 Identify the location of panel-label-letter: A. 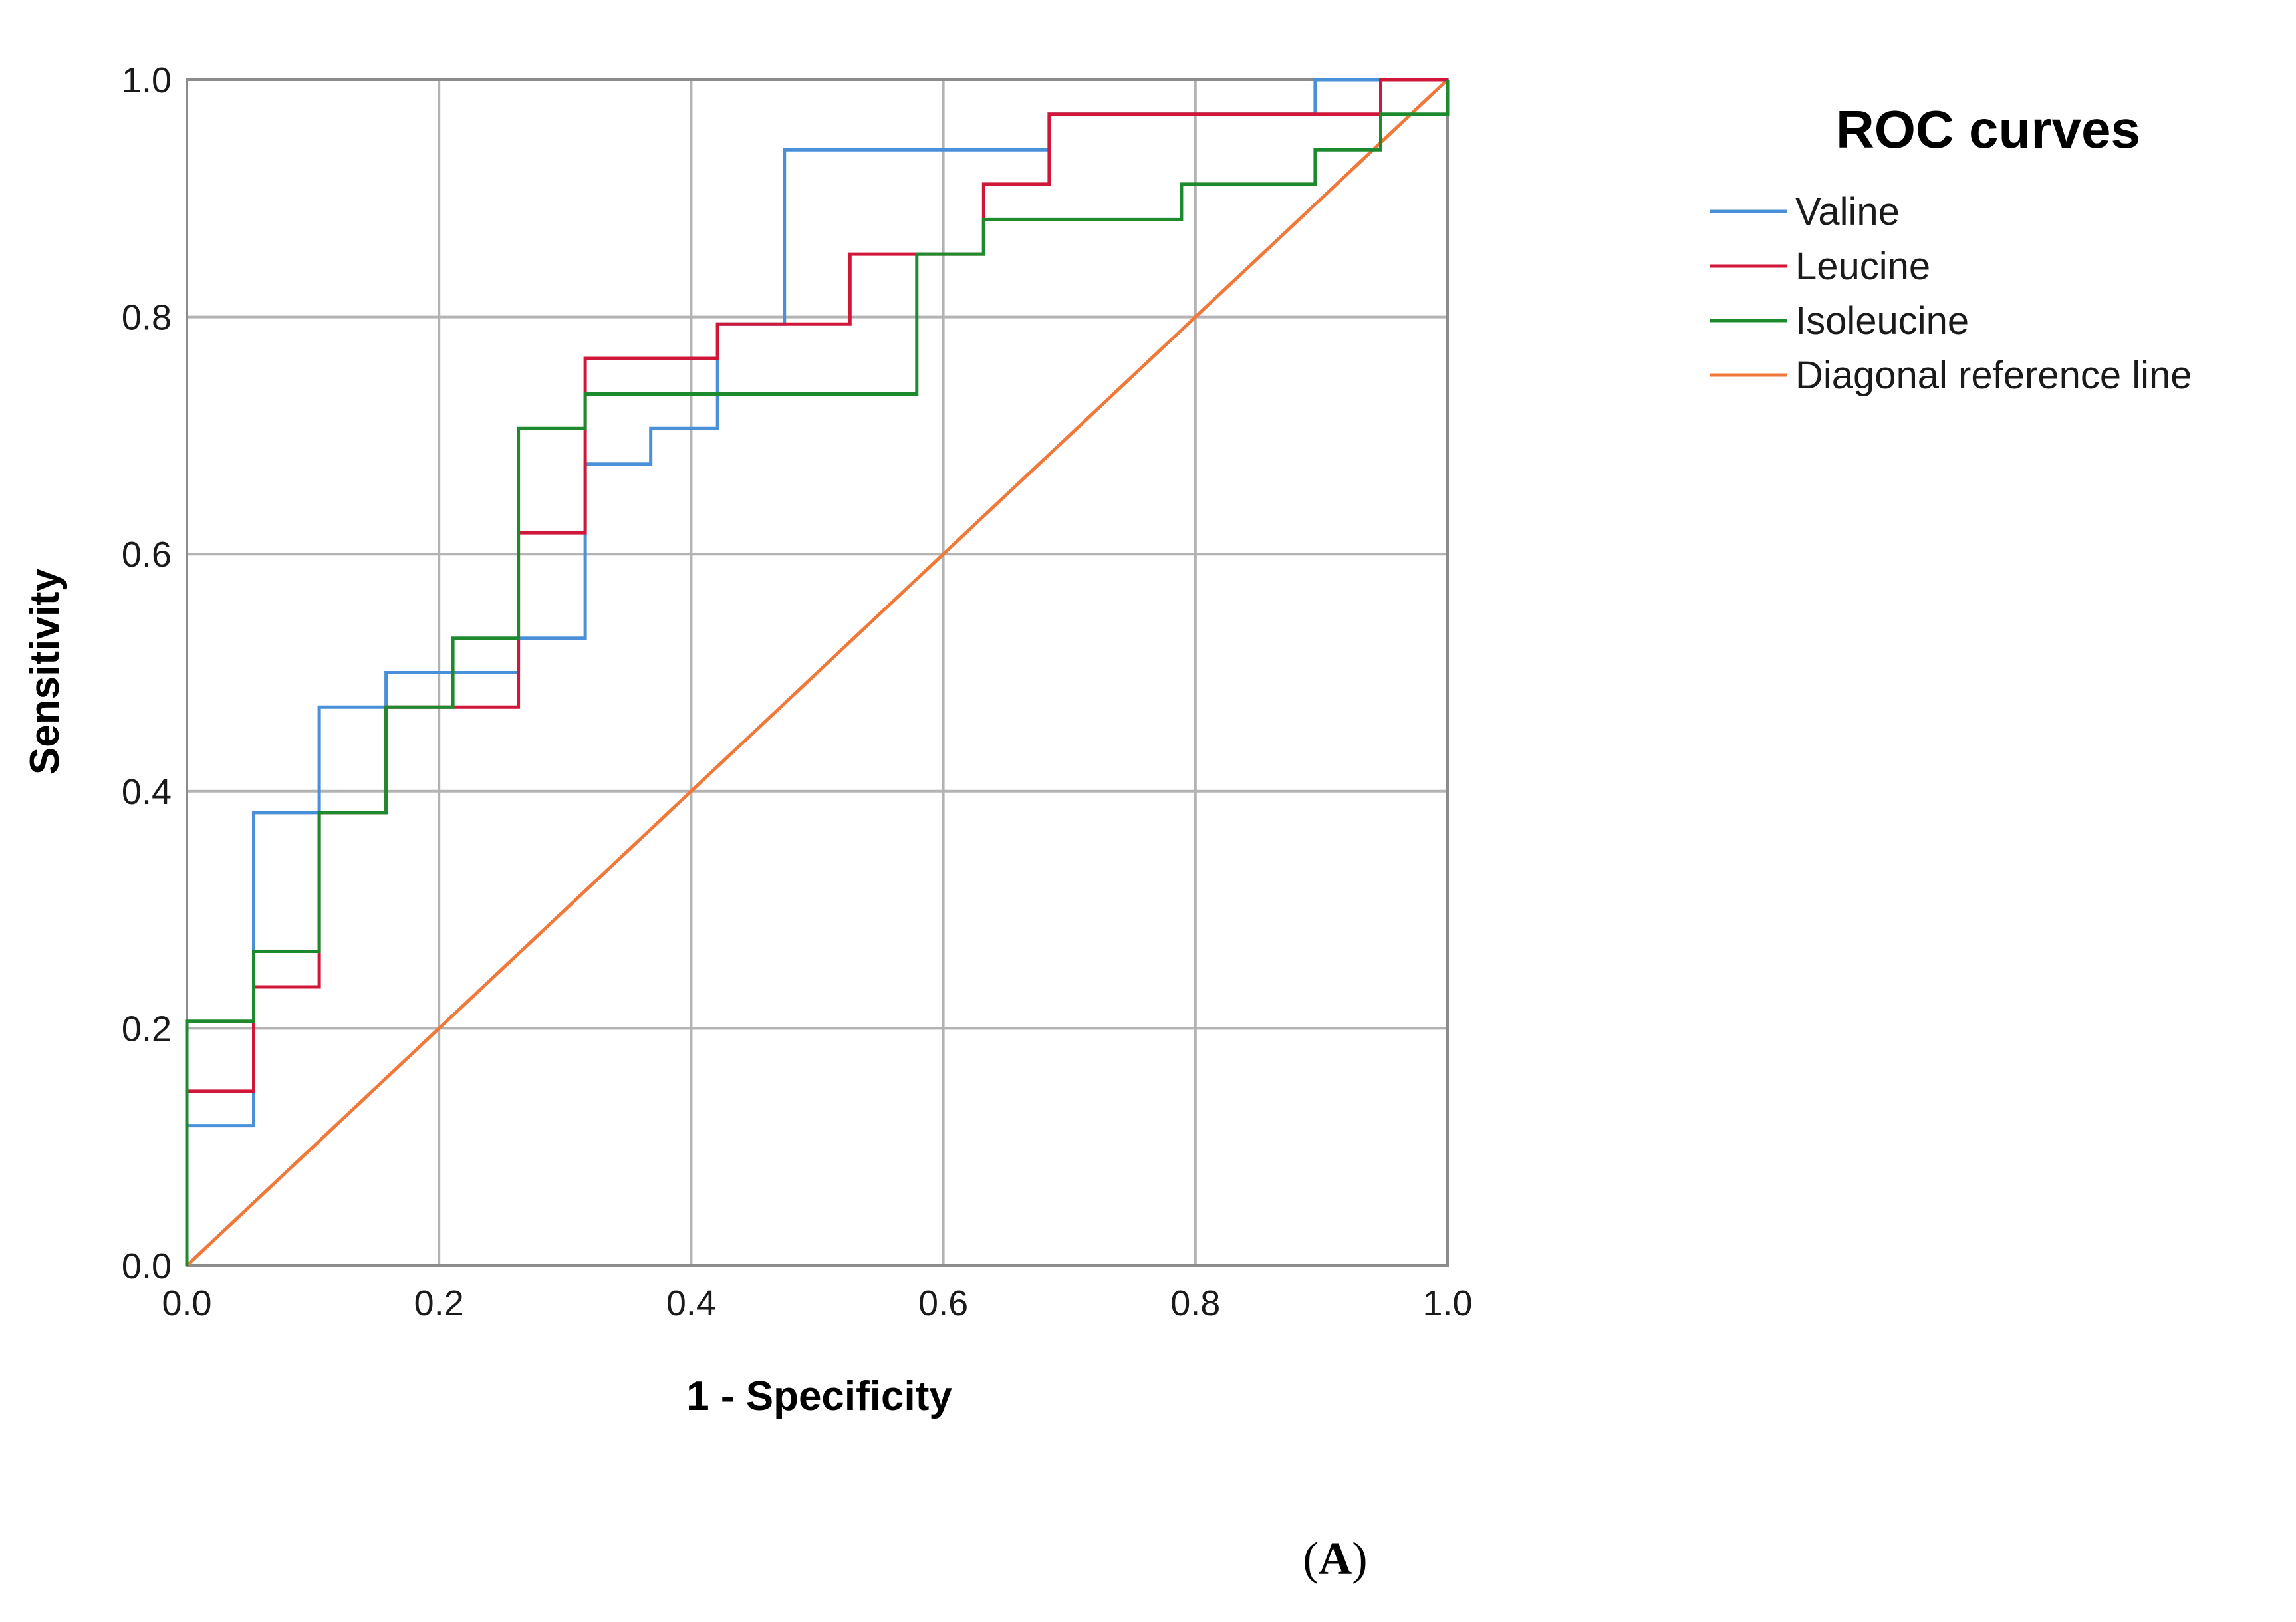
(1336, 1559).